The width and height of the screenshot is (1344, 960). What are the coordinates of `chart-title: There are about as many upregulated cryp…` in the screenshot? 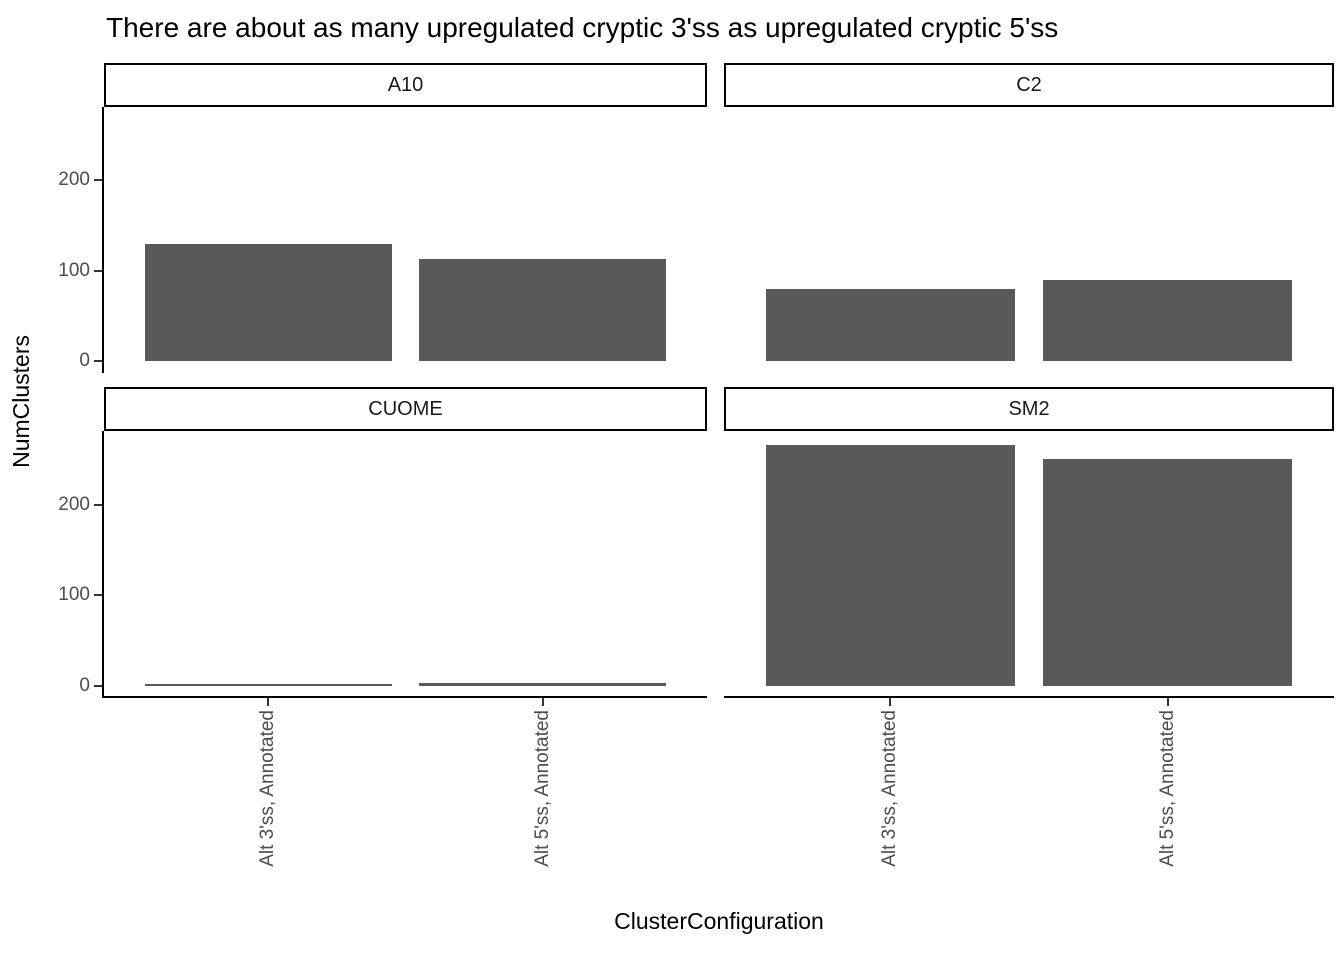 It's located at (582, 27).